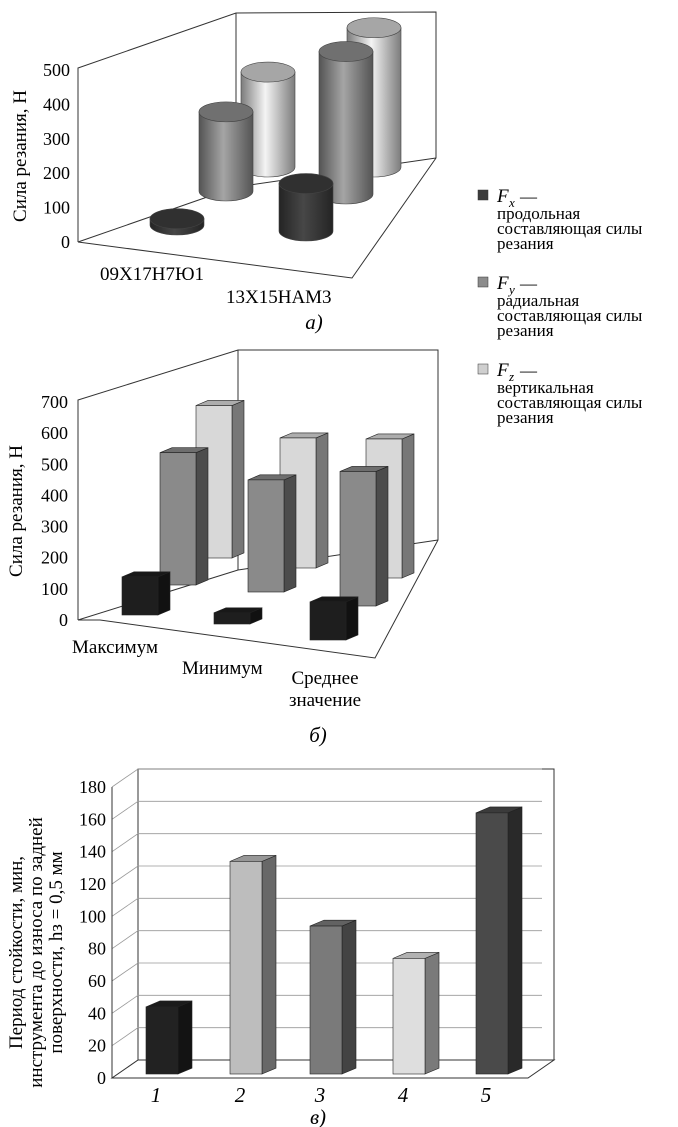 Image resolution: width=678 pixels, height=1127 pixels. Describe the element at coordinates (54, 402) in the screenshot. I see `y-tick-label: 700` at that location.